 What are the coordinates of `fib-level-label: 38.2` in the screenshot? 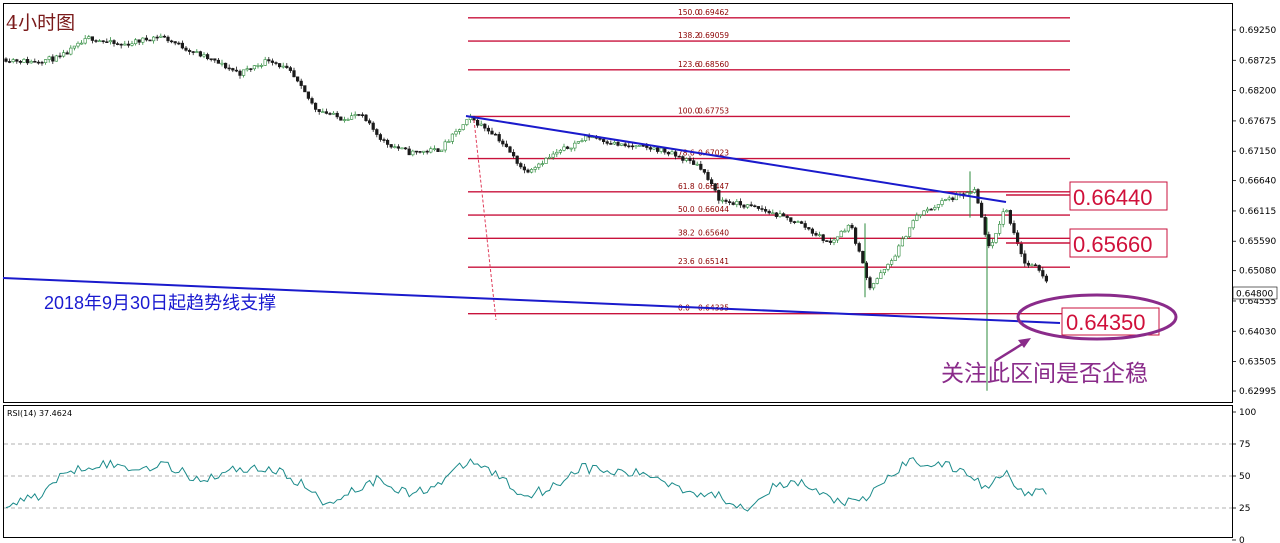 It's located at (686, 232).